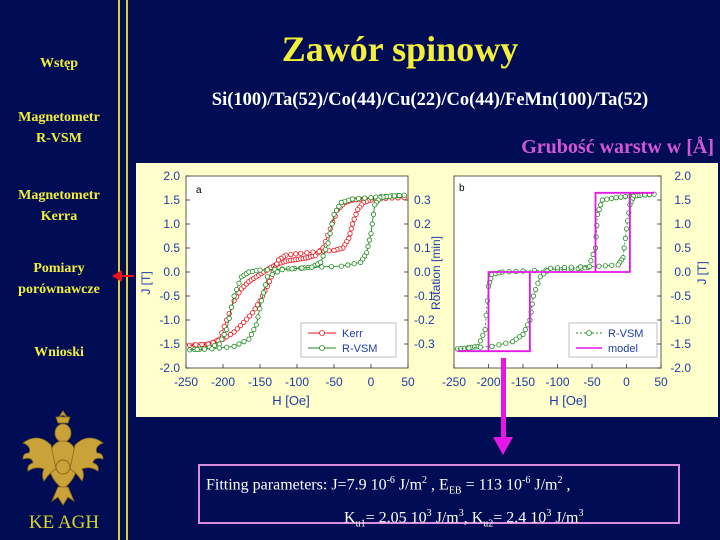  I want to click on y-tick-label: -0.5, so click(169, 296).